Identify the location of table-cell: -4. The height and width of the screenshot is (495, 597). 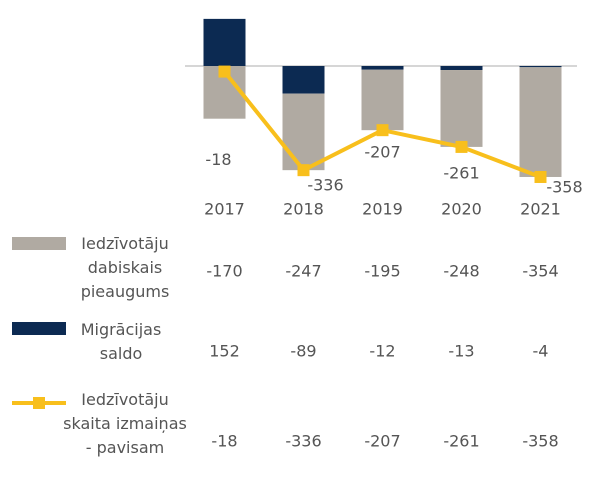
(541, 351).